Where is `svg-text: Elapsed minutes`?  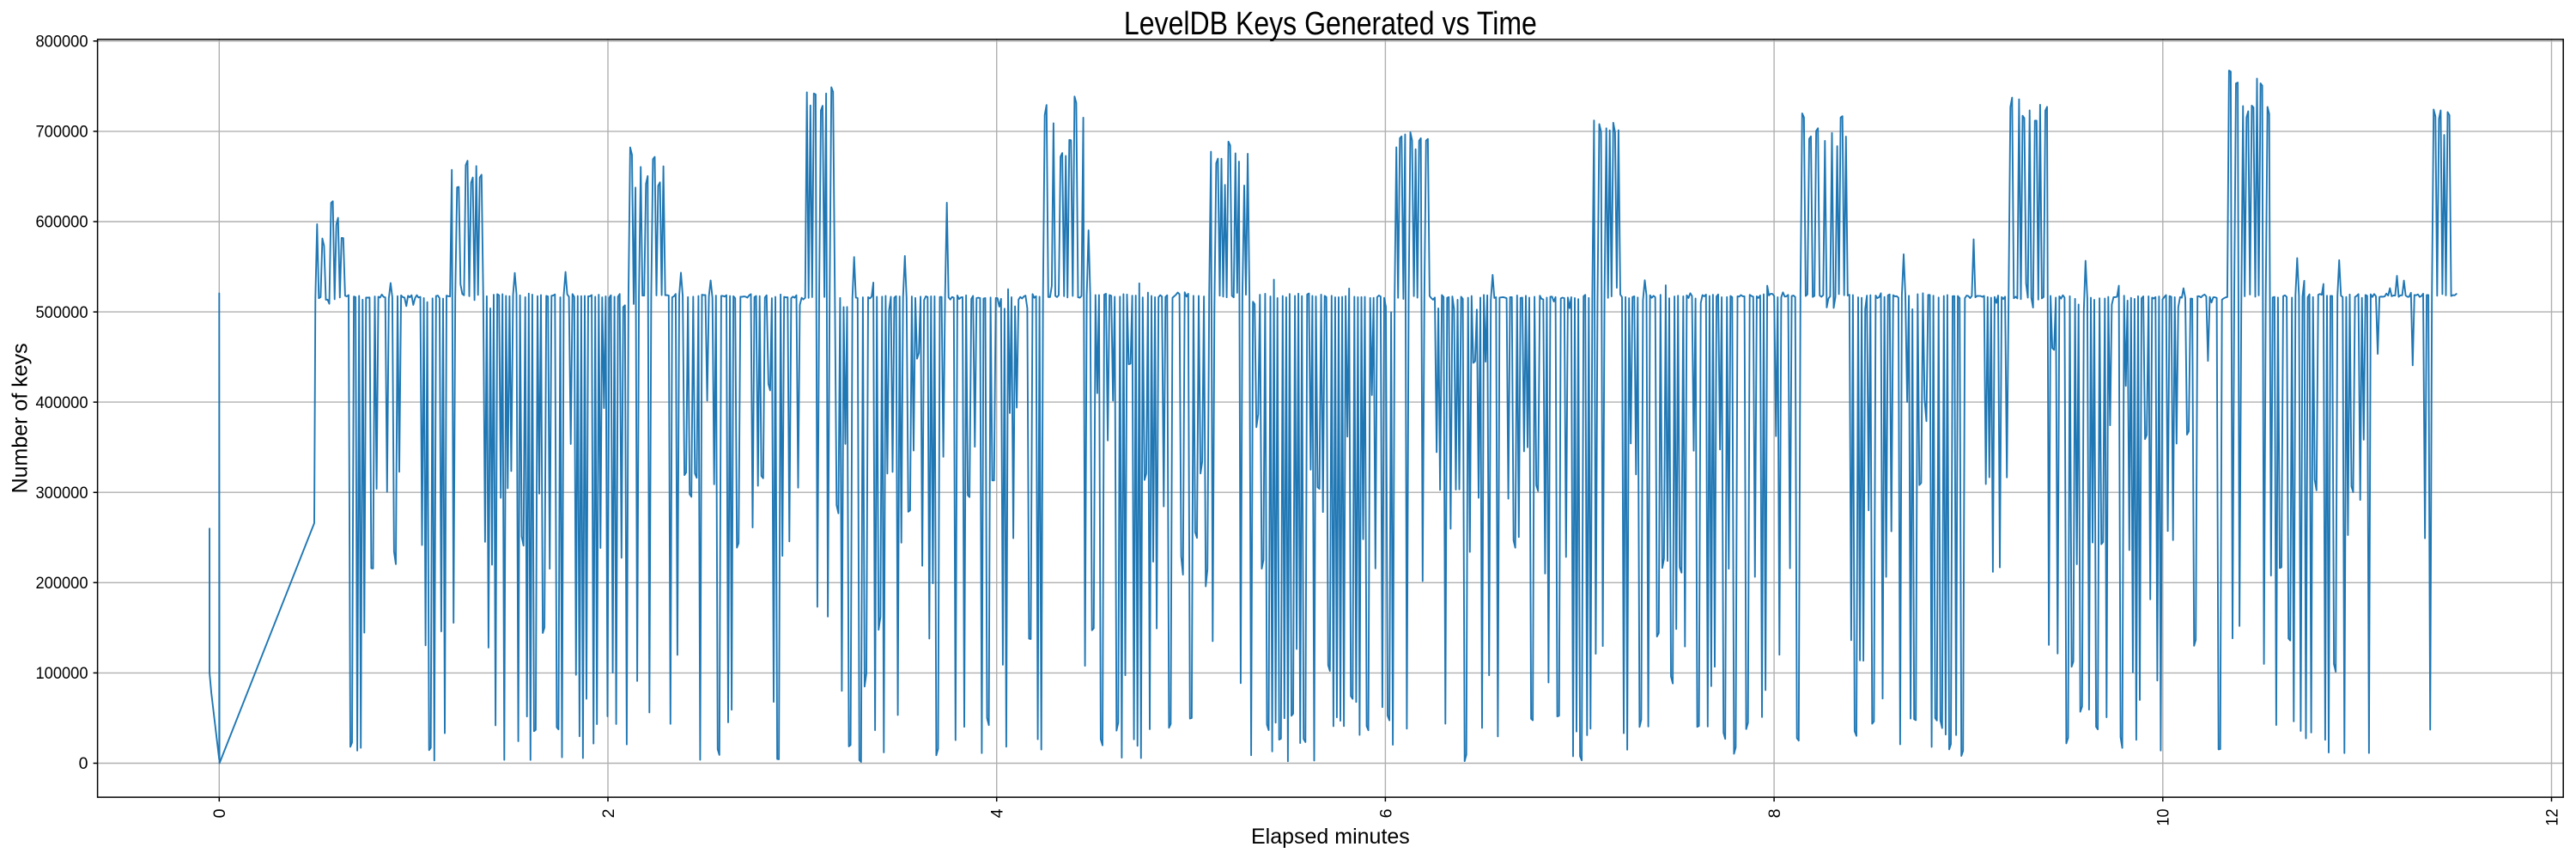
svg-text: Elapsed minutes is located at coordinates (1330, 837).